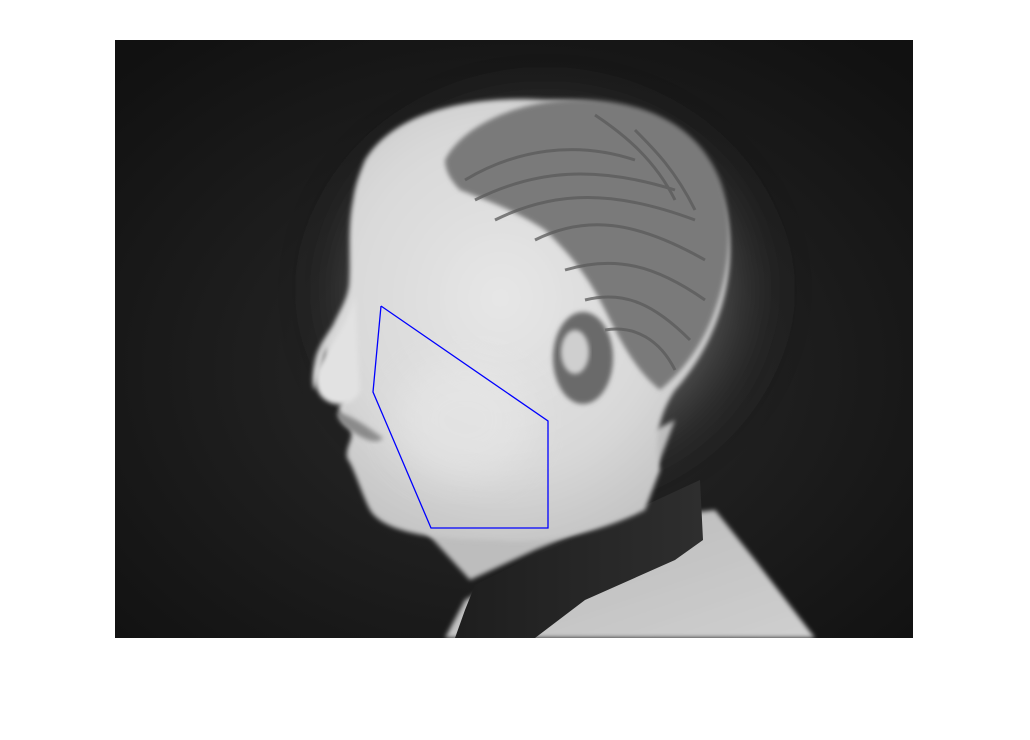 The image size is (1030, 740). What do you see at coordinates (337, 350) in the screenshot?
I see `nose` at bounding box center [337, 350].